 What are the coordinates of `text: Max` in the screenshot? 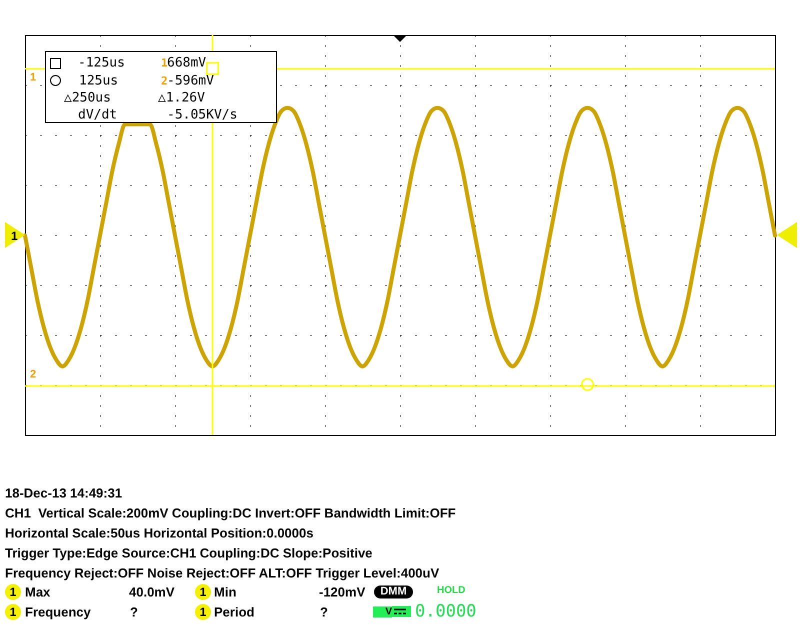 It's located at (37, 592).